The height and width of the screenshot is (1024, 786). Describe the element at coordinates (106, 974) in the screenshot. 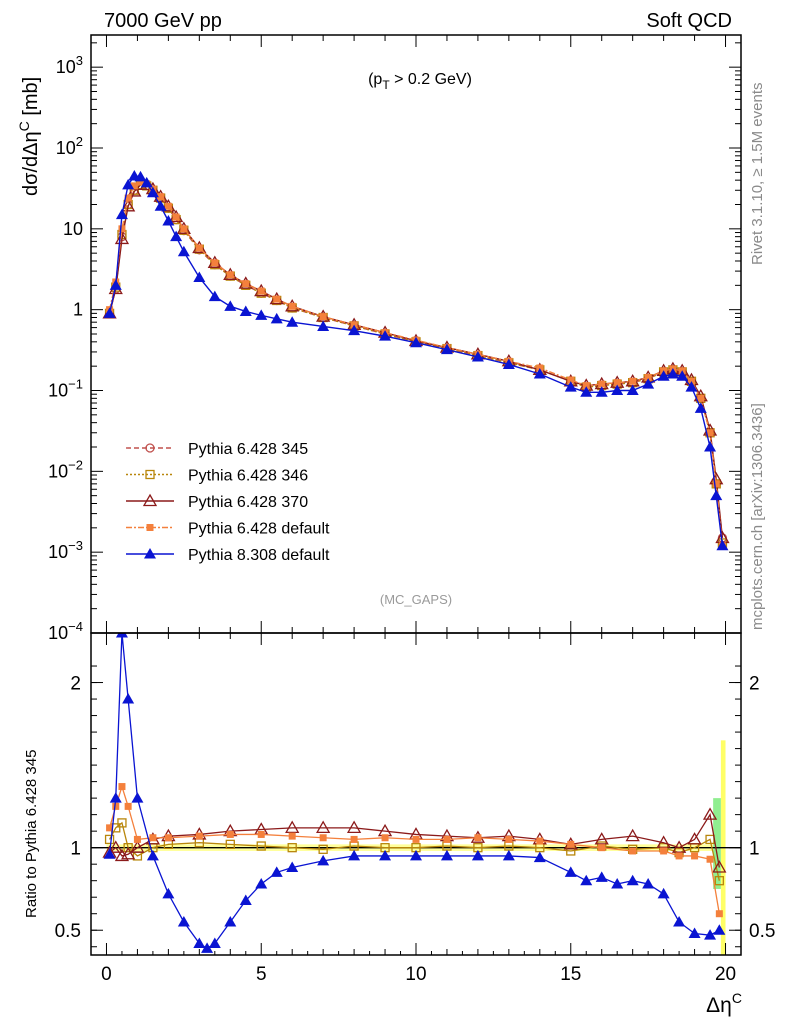

I see `x-tick-label: 0` at that location.